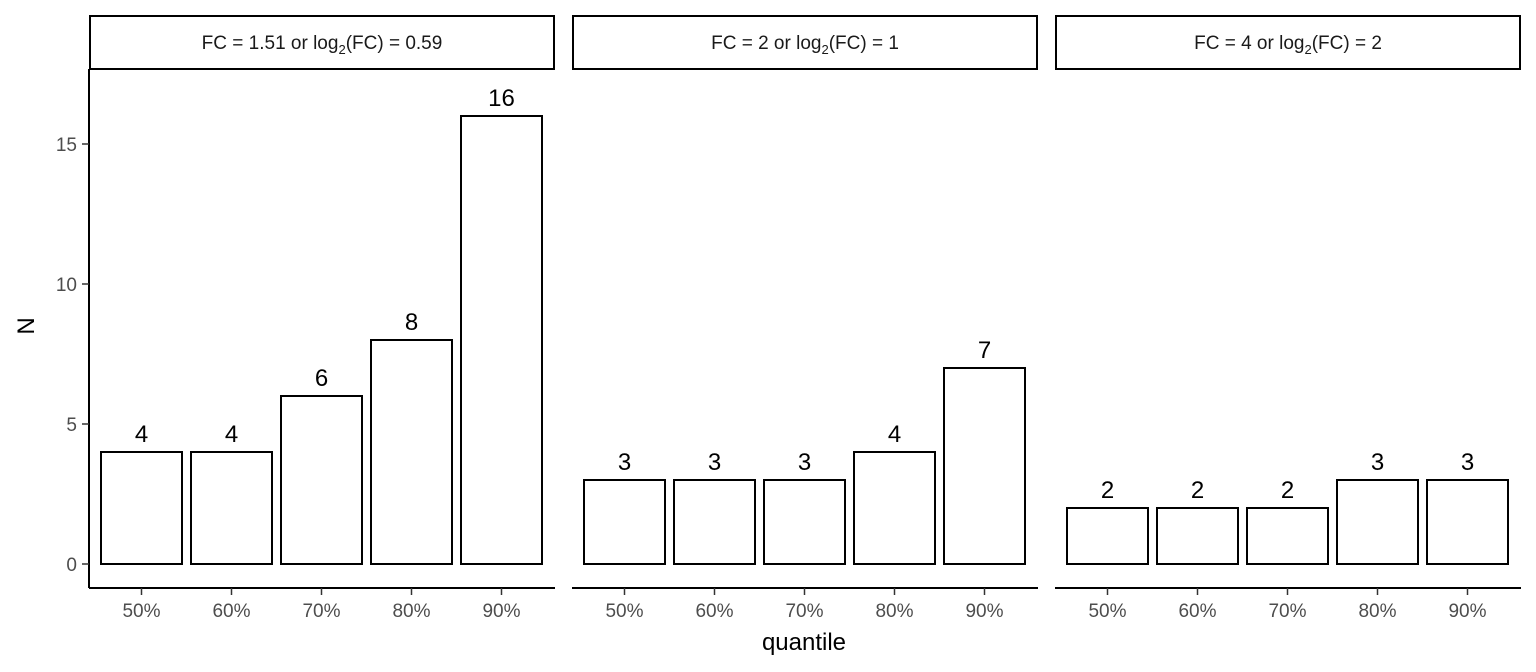  What do you see at coordinates (71, 565) in the screenshot?
I see `y-tick-label: 0` at bounding box center [71, 565].